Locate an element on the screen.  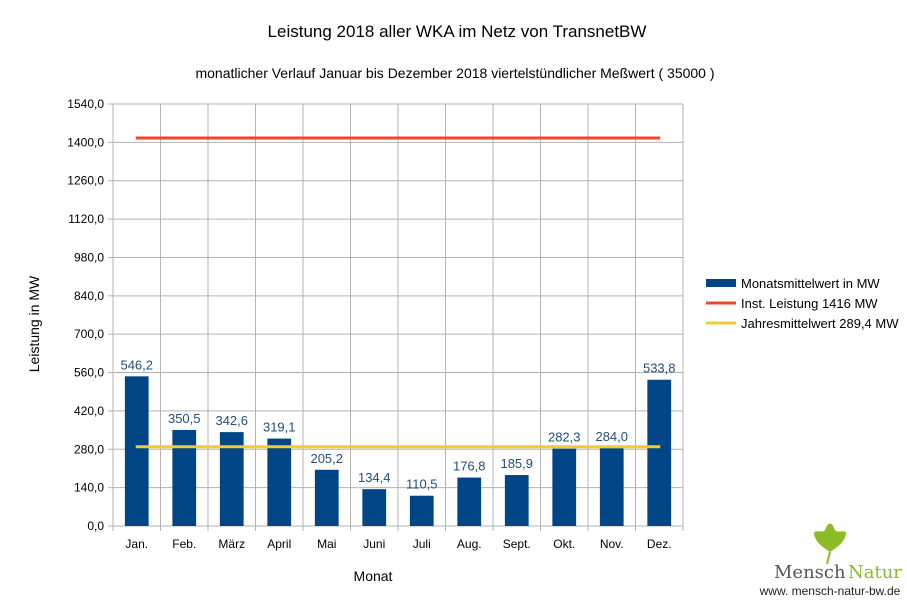
x-tick-label: April is located at coordinates (279, 544).